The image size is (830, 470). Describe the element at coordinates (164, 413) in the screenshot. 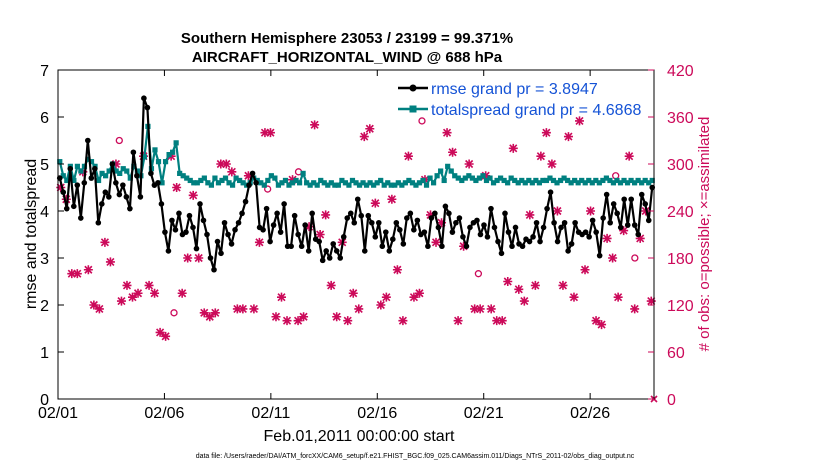

I see `x-tick-label: 02/06` at that location.